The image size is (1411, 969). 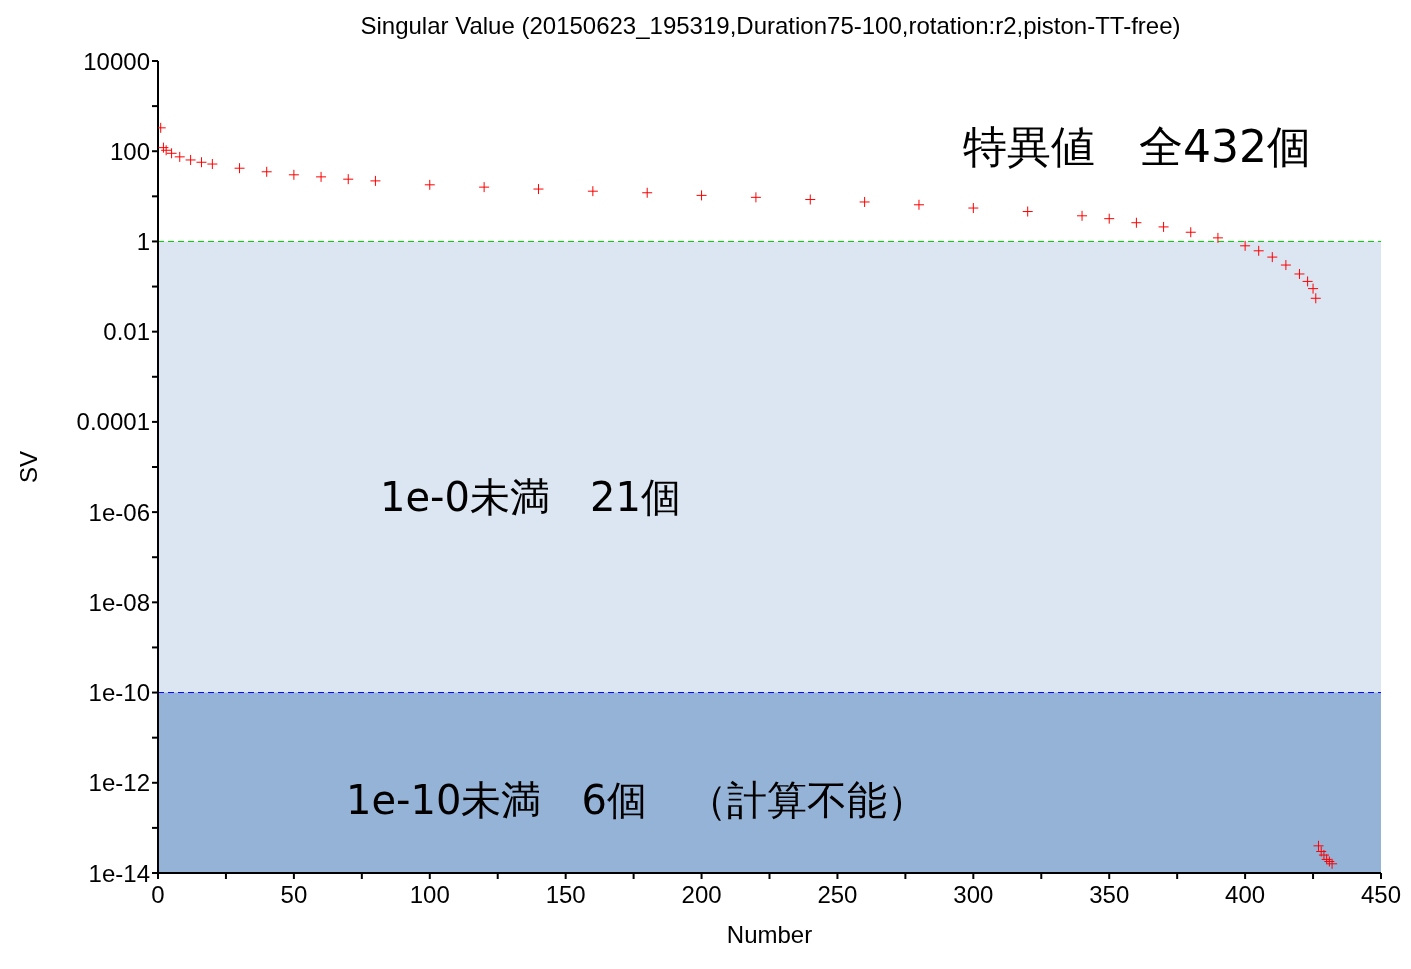 I want to click on x-tick-label: 450, so click(x=1381, y=894).